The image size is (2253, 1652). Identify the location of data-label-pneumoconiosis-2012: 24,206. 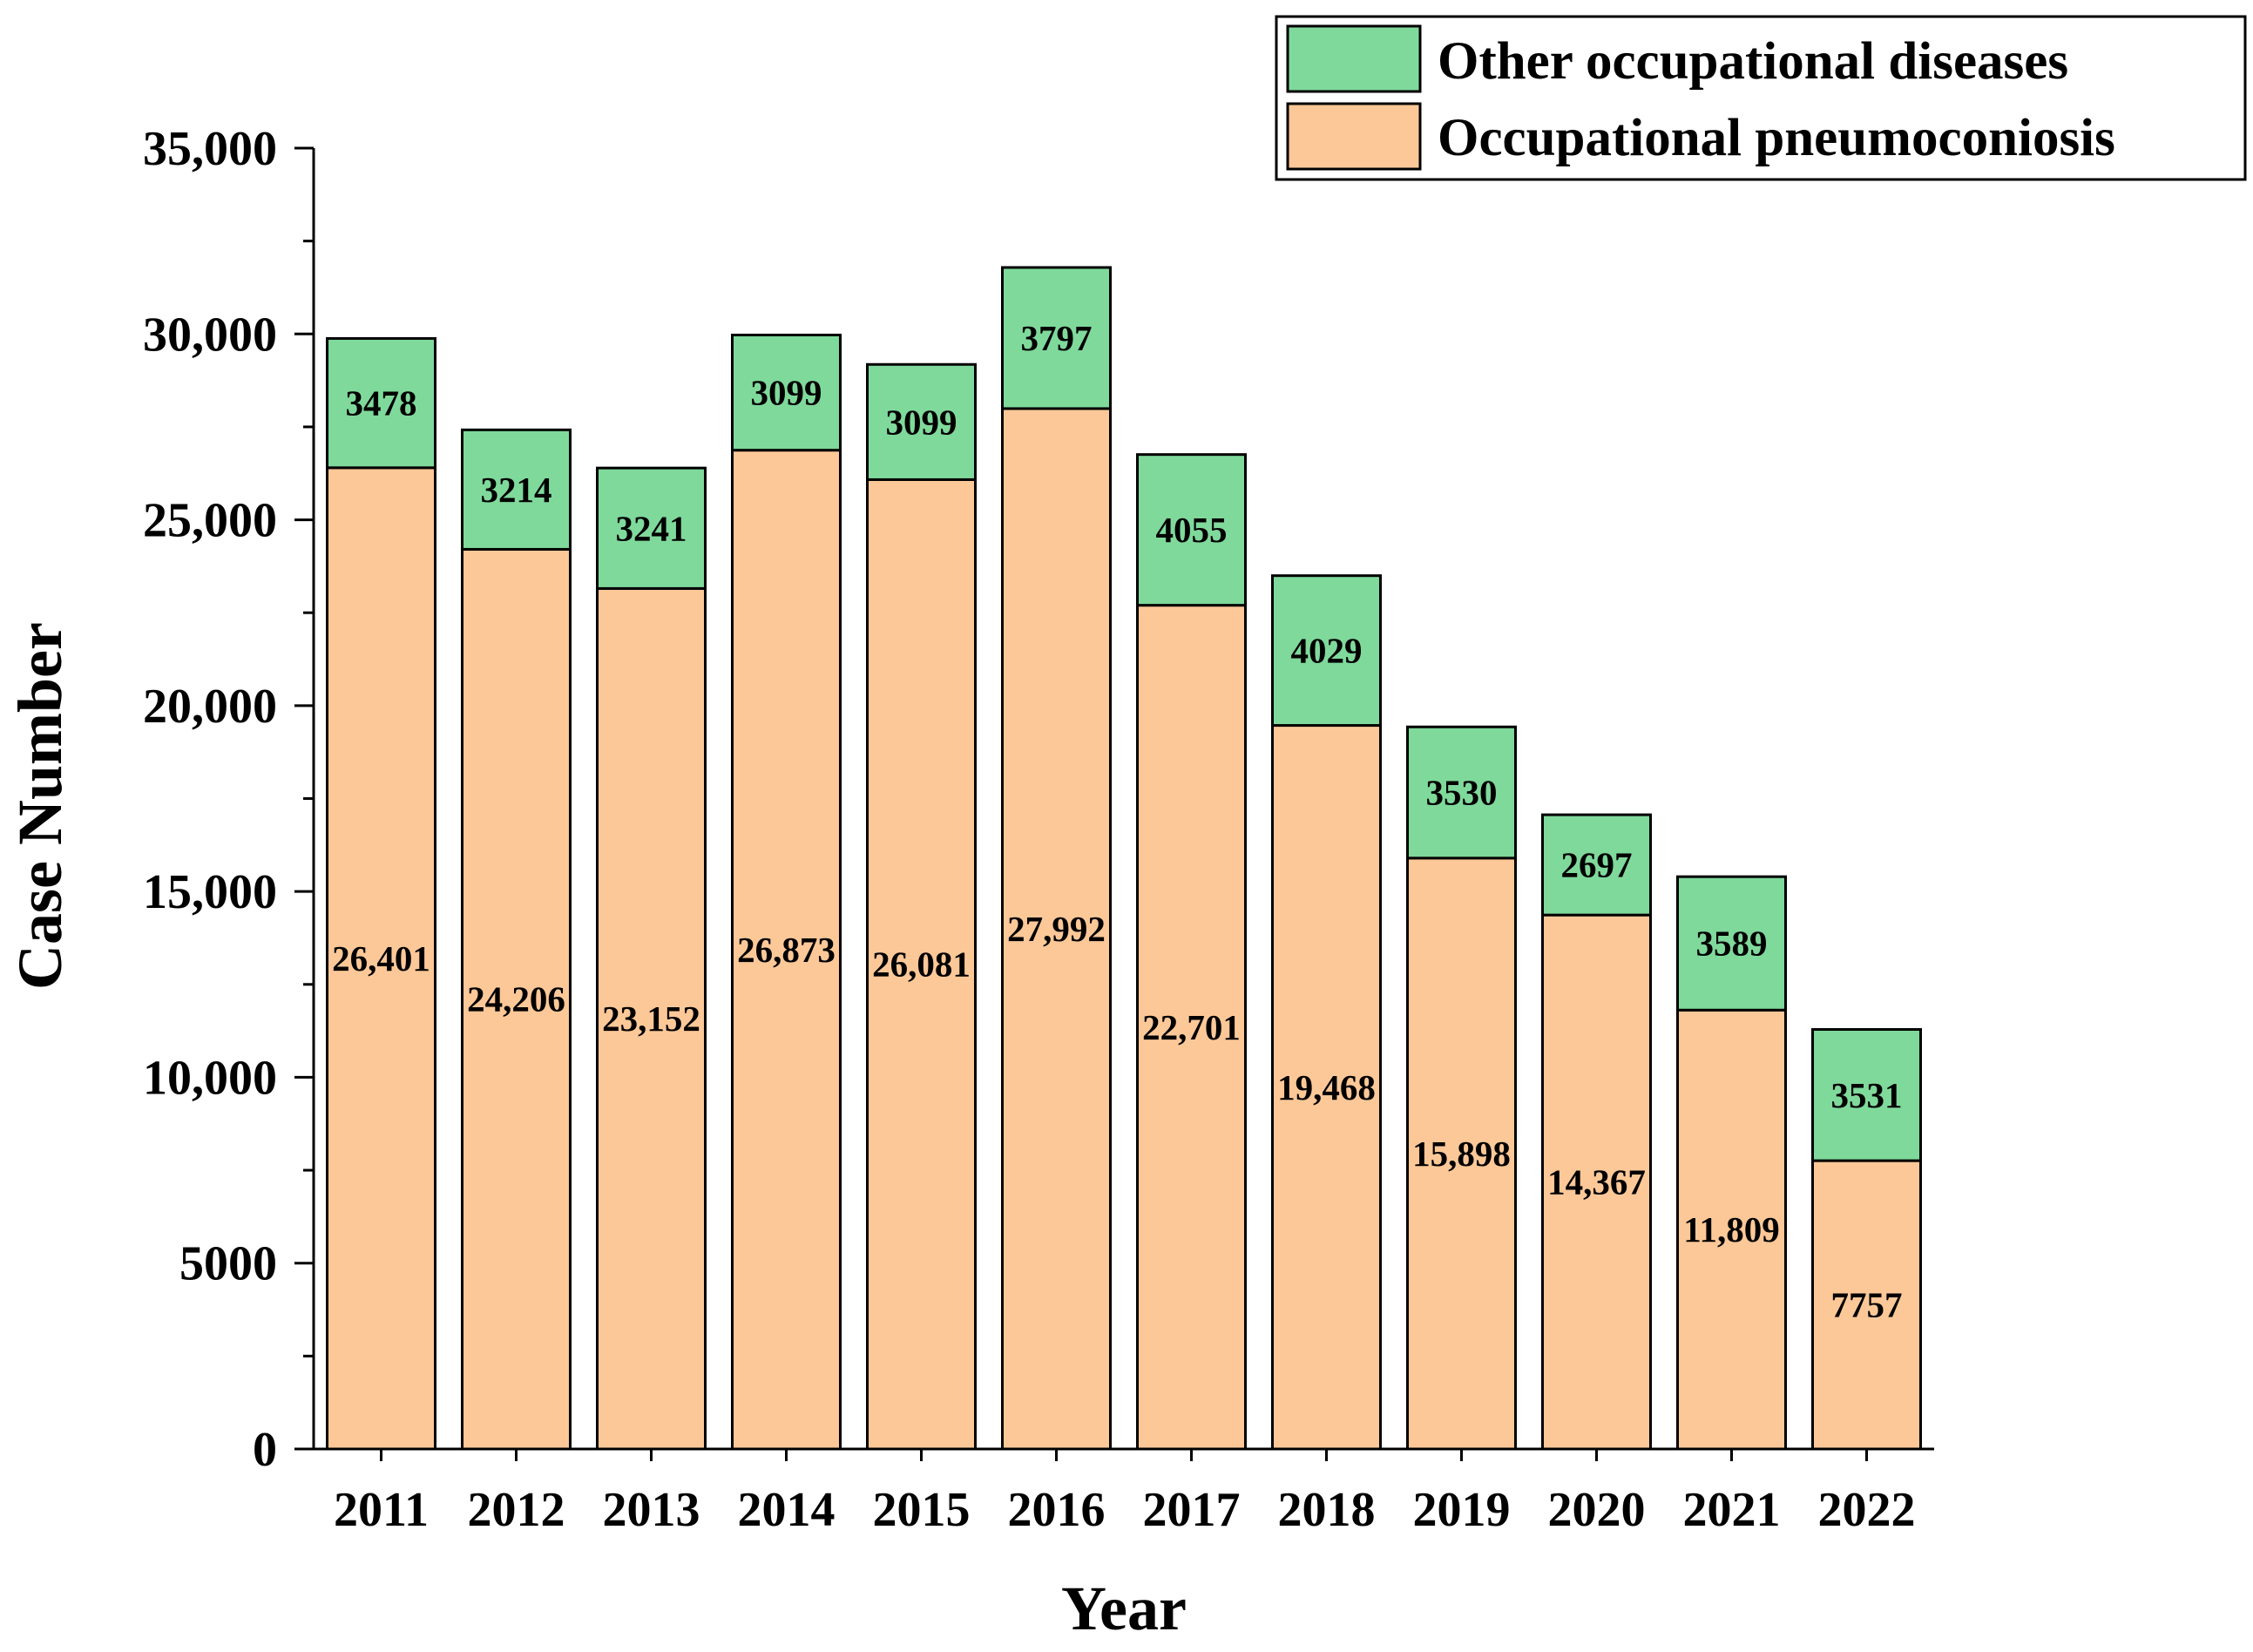
(516, 999).